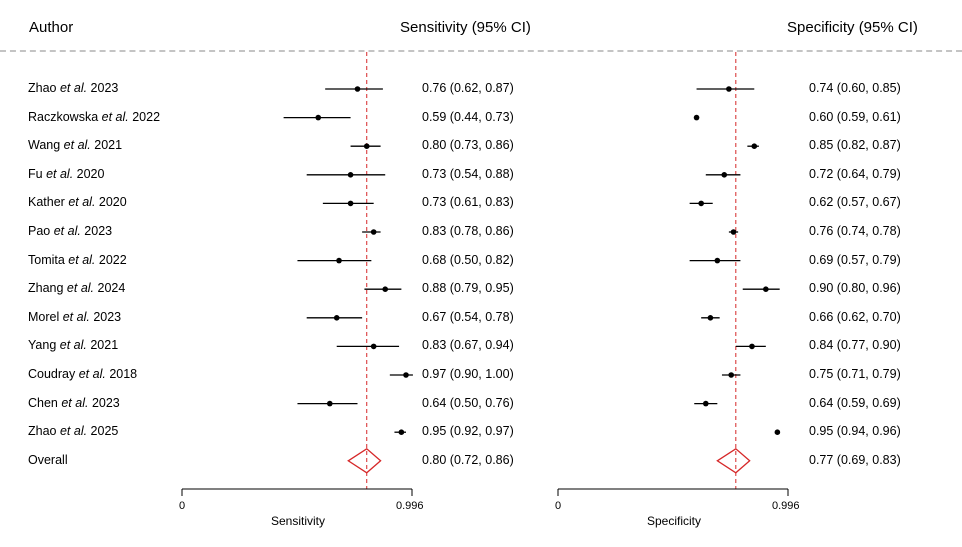 The height and width of the screenshot is (547, 962). I want to click on sens-estimate-text: 0.83 (0.78, 0.86), so click(468, 231).